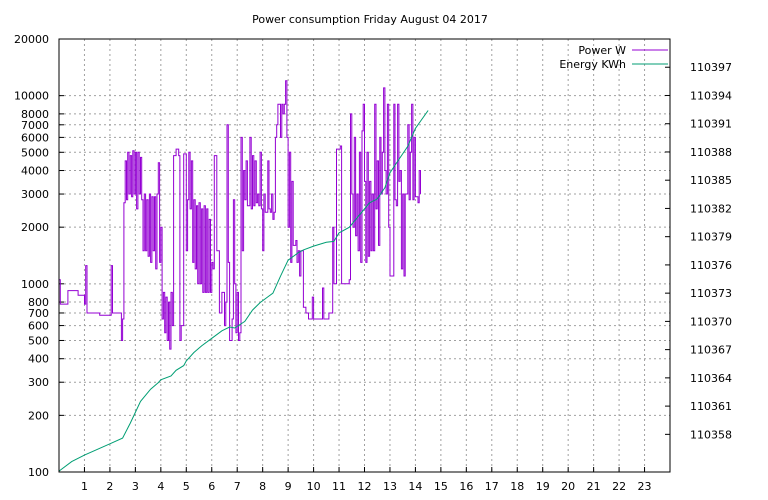  What do you see at coordinates (365, 486) in the screenshot?
I see `x-tick-label: 12` at bounding box center [365, 486].